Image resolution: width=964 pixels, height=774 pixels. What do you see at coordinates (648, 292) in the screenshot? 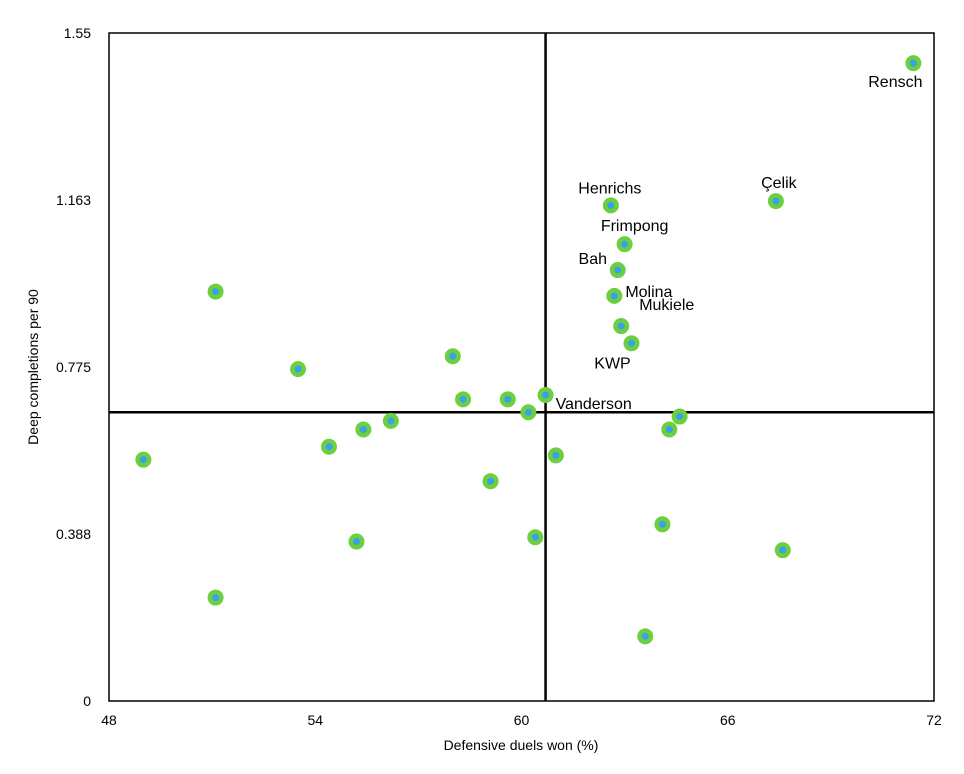
I see `point-label: Molina` at bounding box center [648, 292].